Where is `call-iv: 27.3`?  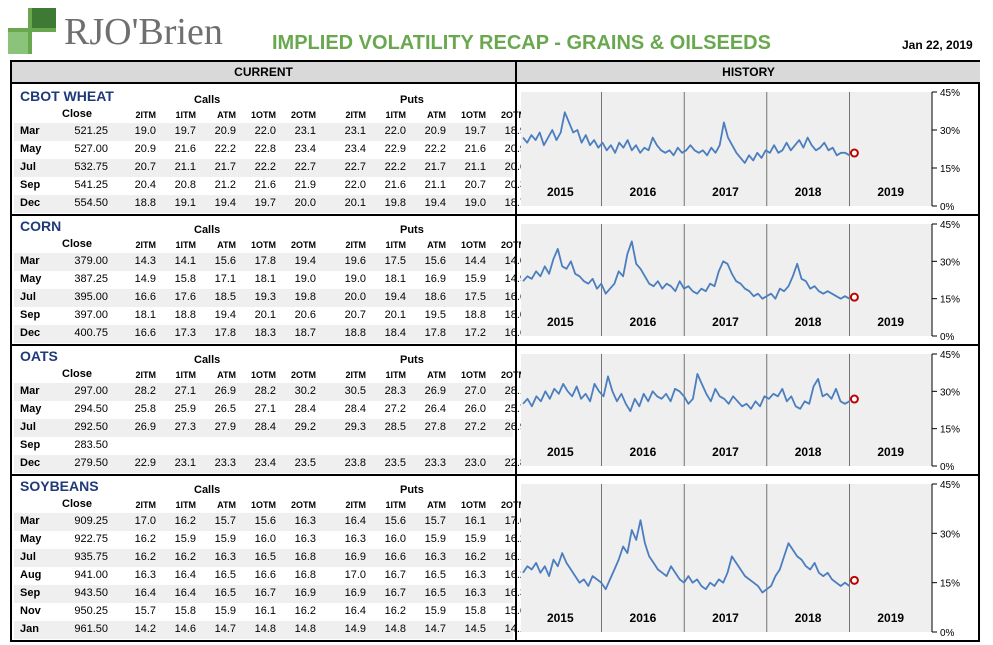
call-iv: 27.3 is located at coordinates (185, 427).